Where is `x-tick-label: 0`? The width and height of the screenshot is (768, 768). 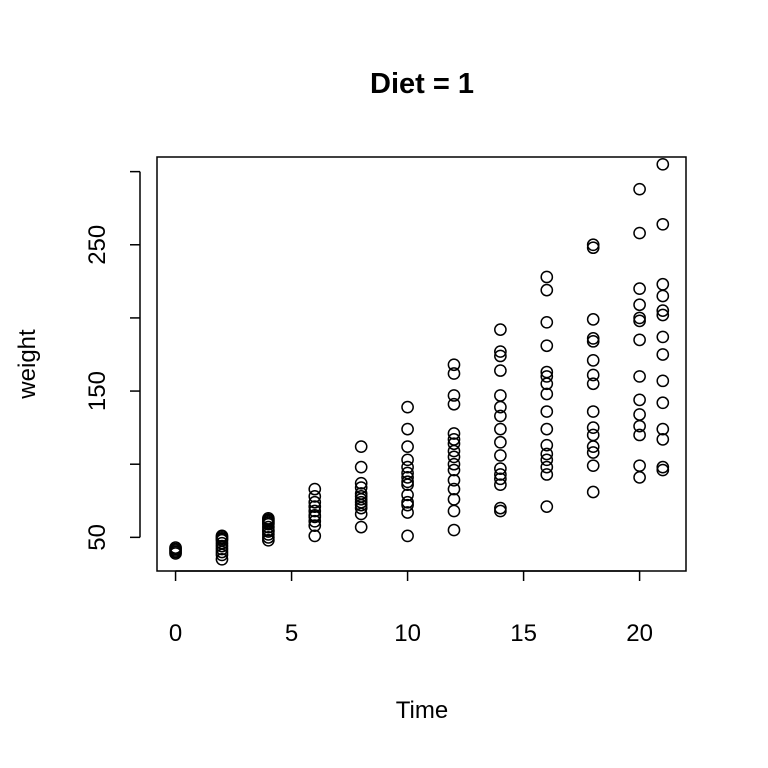 x-tick-label: 0 is located at coordinates (175, 633).